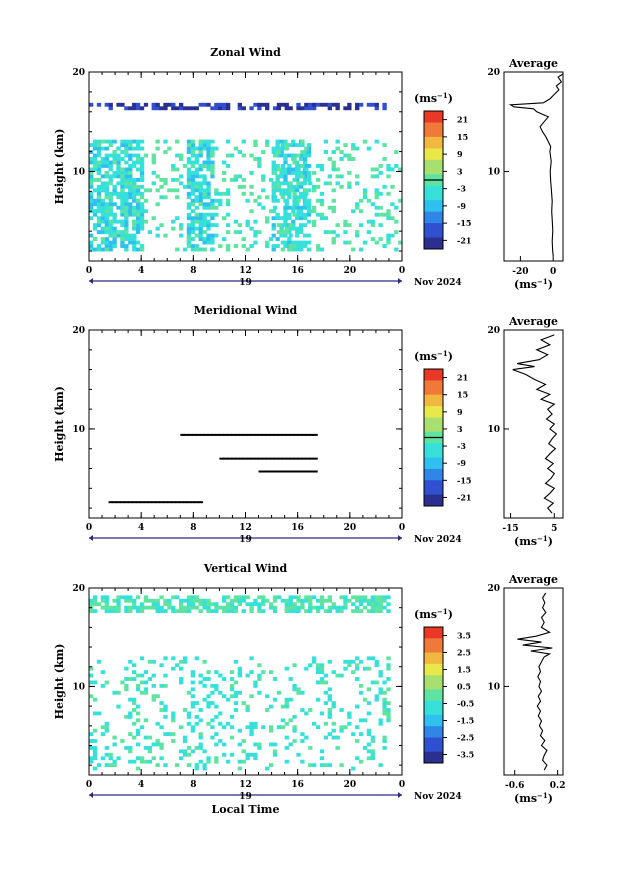  What do you see at coordinates (245, 568) in the screenshot?
I see `panel-title: Vertical Wind` at bounding box center [245, 568].